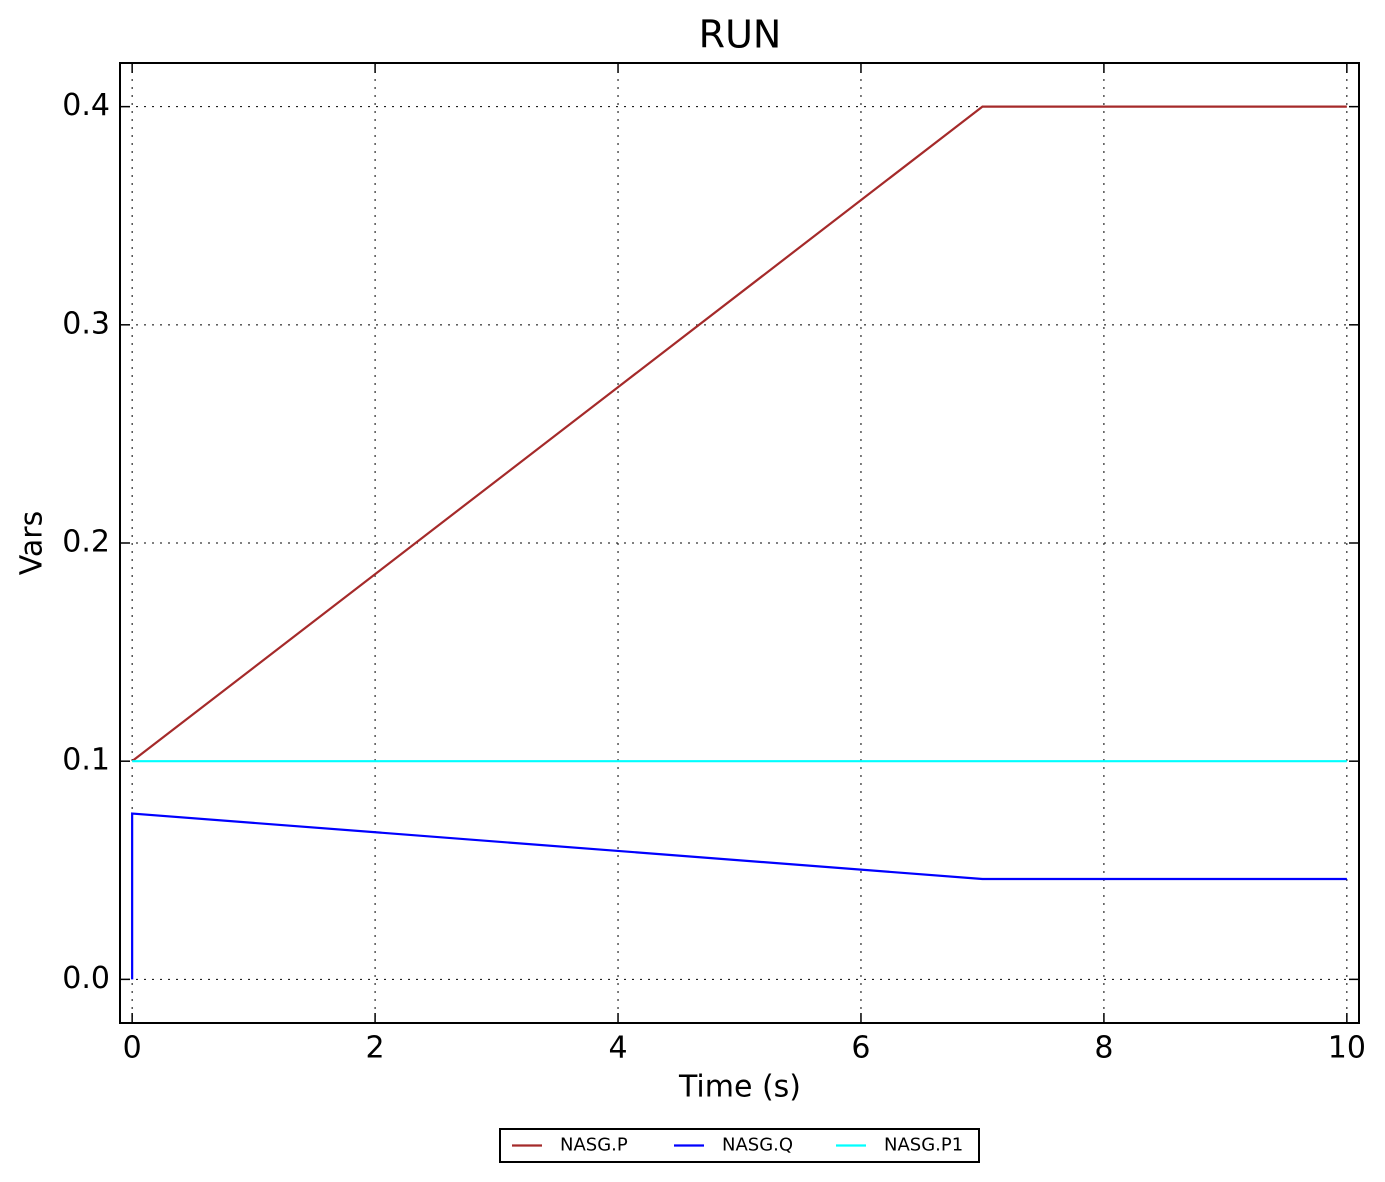 Image resolution: width=1385 pixels, height=1182 pixels. I want to click on legend-label: NASG.Q, so click(757, 1145).